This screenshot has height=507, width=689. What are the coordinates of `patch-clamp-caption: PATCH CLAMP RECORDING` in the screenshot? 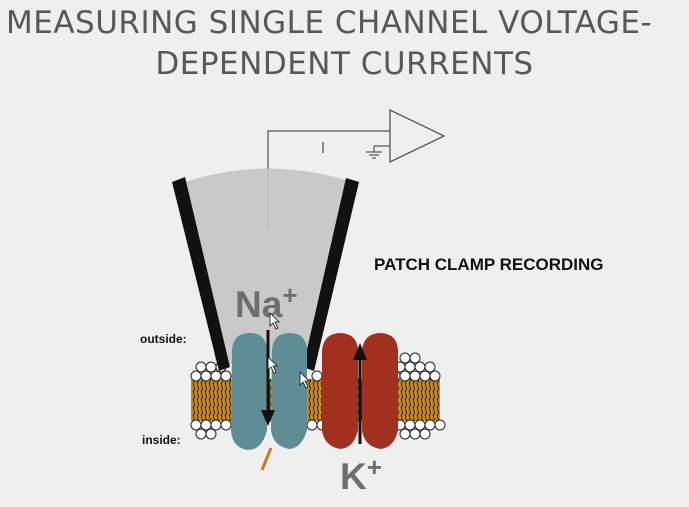 It's located at (489, 264).